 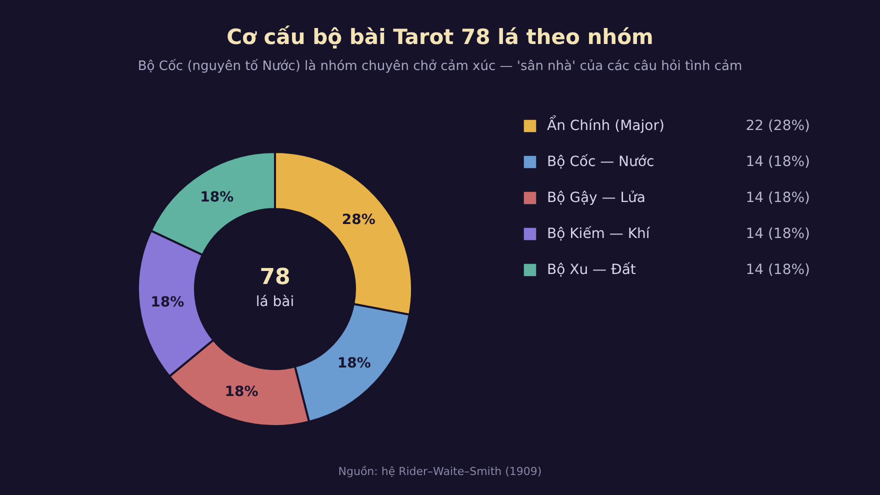 What do you see at coordinates (440, 66) in the screenshot?
I see `chart-subtitle: Bộ Cốc (nguyên tố Nước) là nhóm chuyên chở cảm xúc — 'sân nhà' của các câu hỏi tình cảm` at bounding box center [440, 66].